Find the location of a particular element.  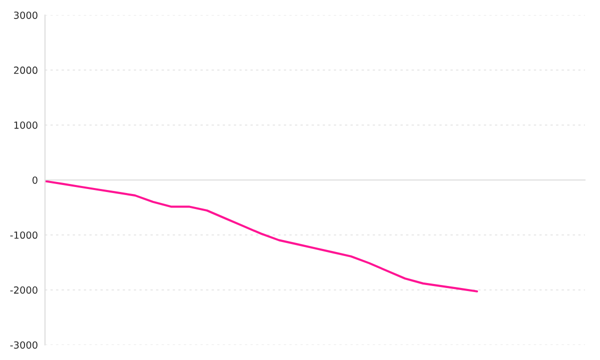

y-tick-label: 1000 is located at coordinates (26, 125).